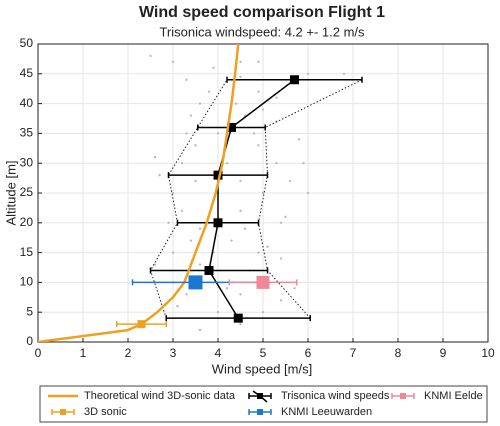 The width and height of the screenshot is (500, 426). I want to click on legend-label: Trisonica wind speeds, so click(335, 396).